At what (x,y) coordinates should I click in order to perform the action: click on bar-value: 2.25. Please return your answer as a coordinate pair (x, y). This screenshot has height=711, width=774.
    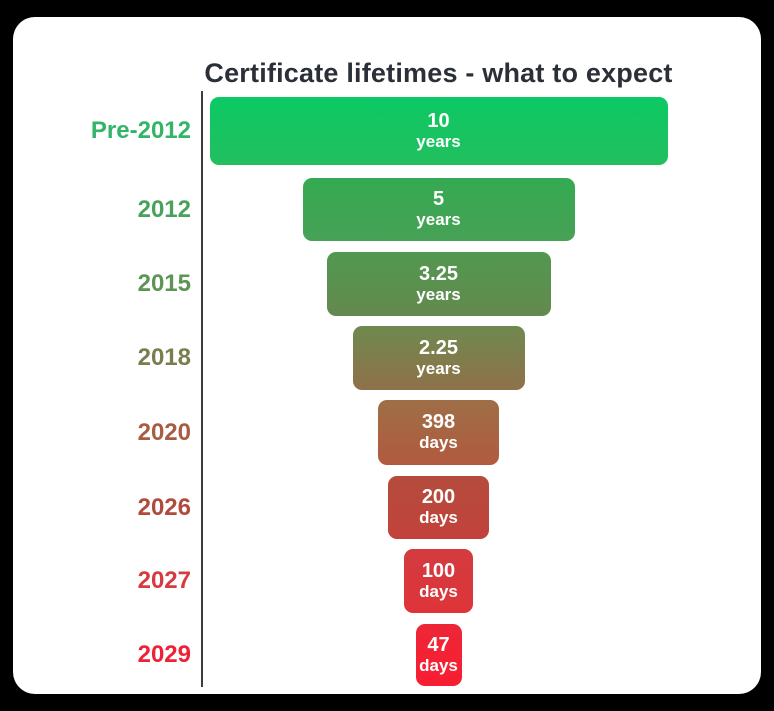
    Looking at the image, I should click on (438, 347).